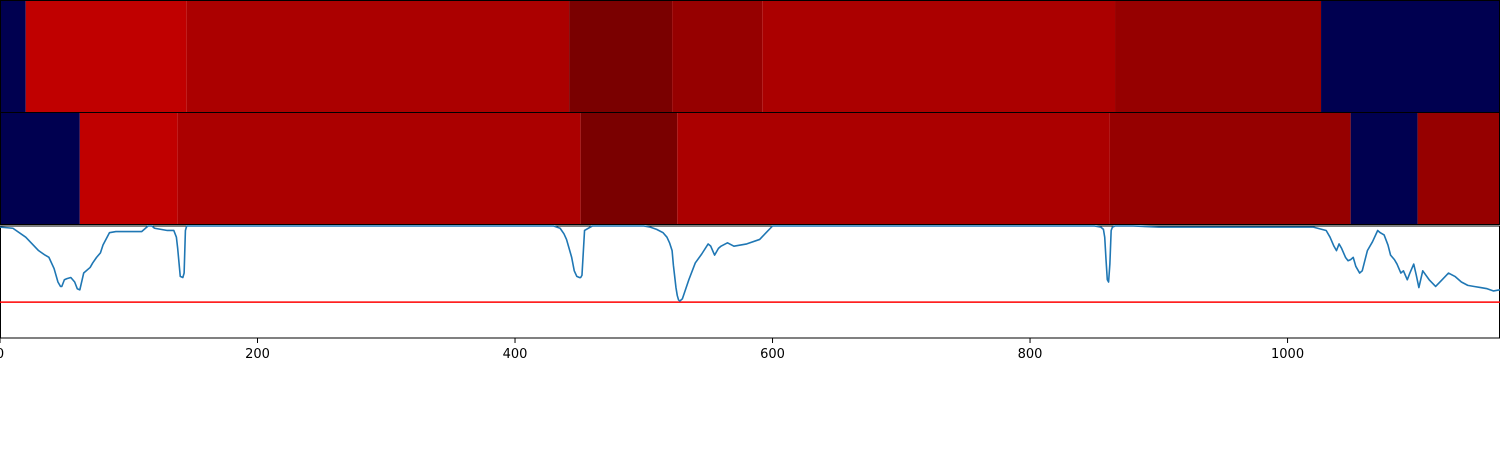 Image resolution: width=1500 pixels, height=450 pixels. Describe the element at coordinates (257, 354) in the screenshot. I see `x-tick-label-1: 200` at that location.